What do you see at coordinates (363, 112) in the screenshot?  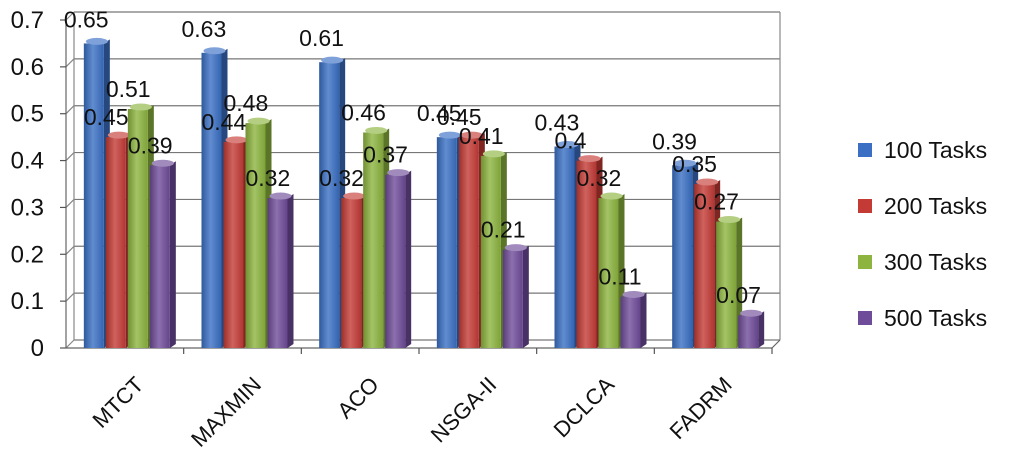 I see `data-label: 0.46` at bounding box center [363, 112].